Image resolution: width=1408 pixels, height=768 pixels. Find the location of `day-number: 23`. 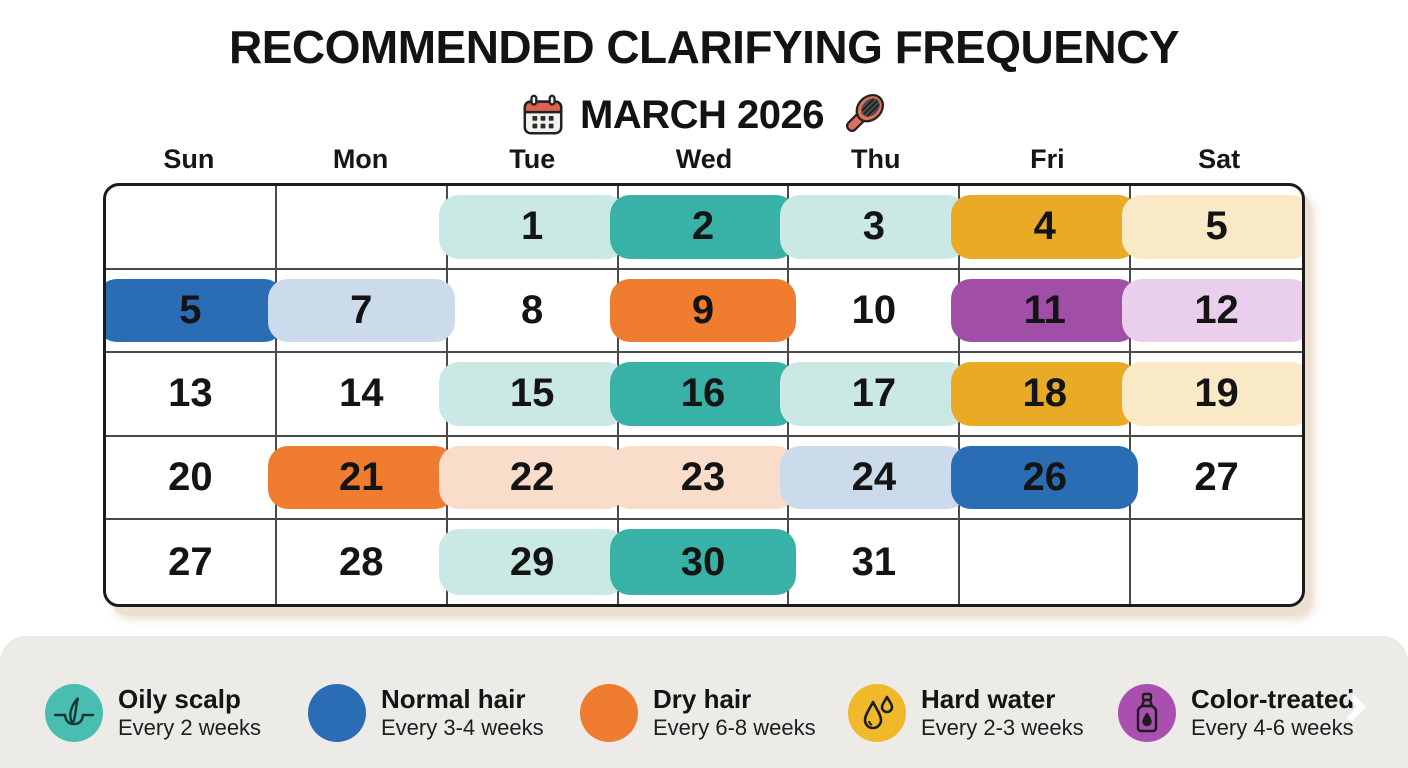

day-number: 23 is located at coordinates (703, 477).